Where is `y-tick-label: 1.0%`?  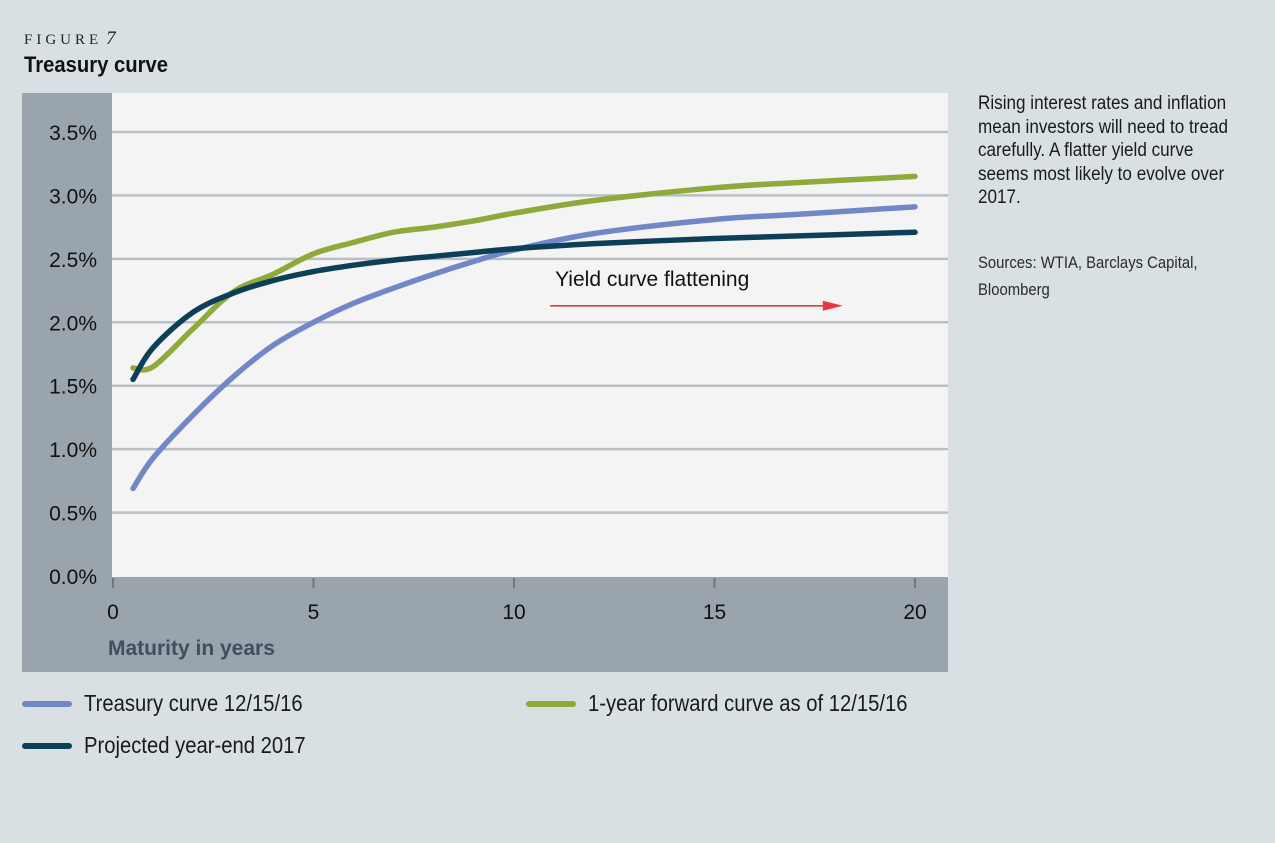 y-tick-label: 1.0% is located at coordinates (73, 450).